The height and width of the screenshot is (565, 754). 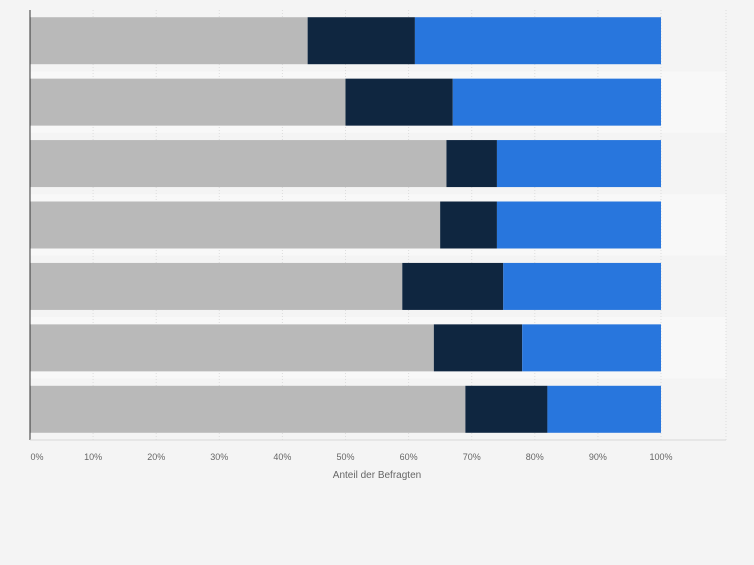 What do you see at coordinates (660, 457) in the screenshot?
I see `x-tick-label: 100%` at bounding box center [660, 457].